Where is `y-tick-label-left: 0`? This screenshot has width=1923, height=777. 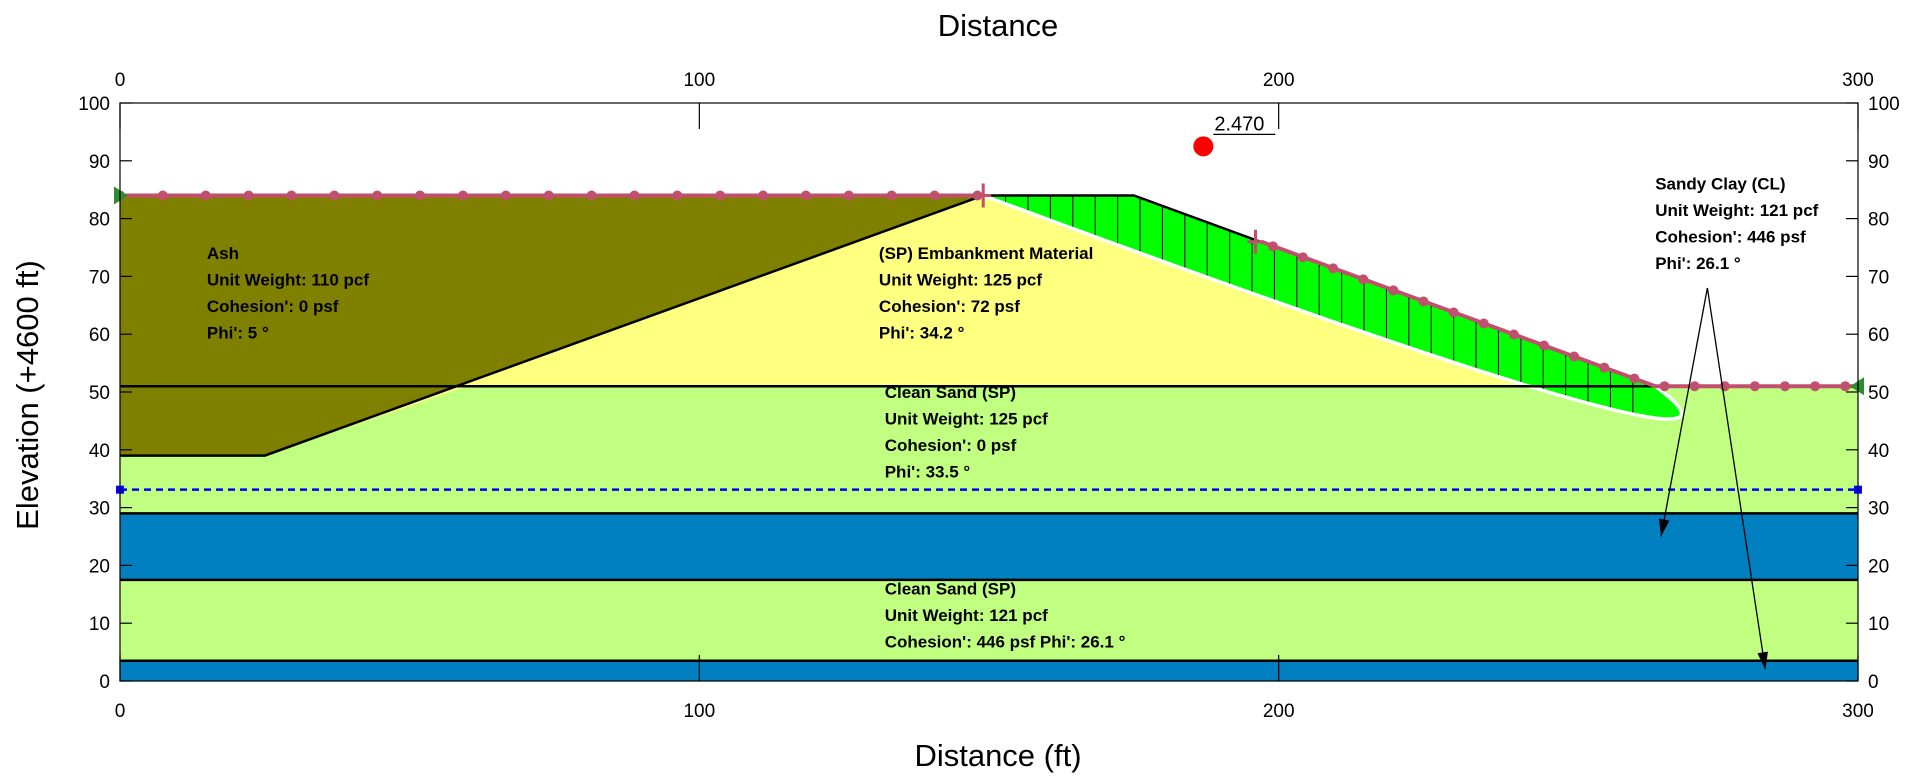 y-tick-label-left: 0 is located at coordinates (104, 682).